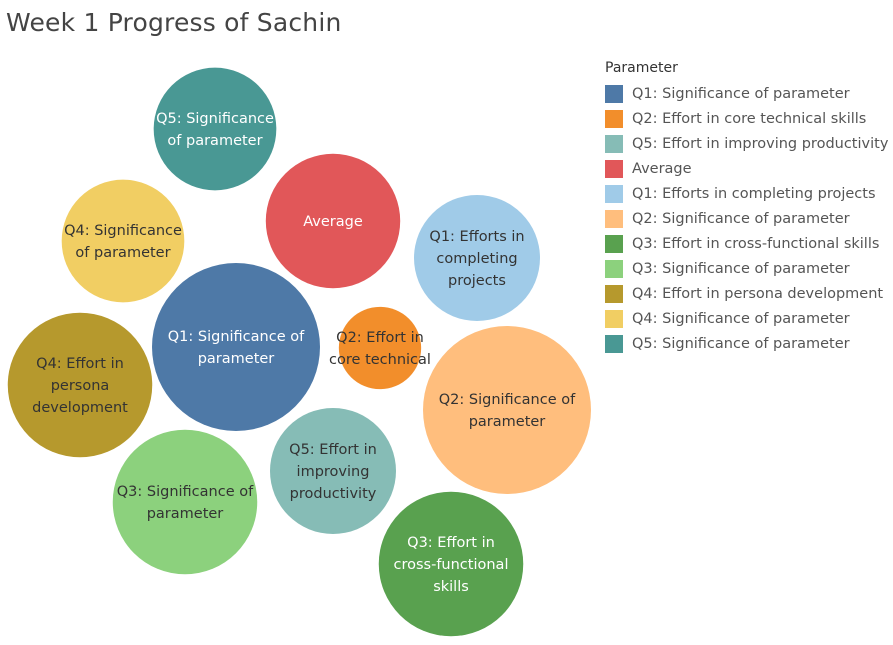 The width and height of the screenshot is (893, 645). I want to click on legend-item-q2-effort-in-core-technical-skills: Q2: Effort in core technical skills, so click(748, 118).